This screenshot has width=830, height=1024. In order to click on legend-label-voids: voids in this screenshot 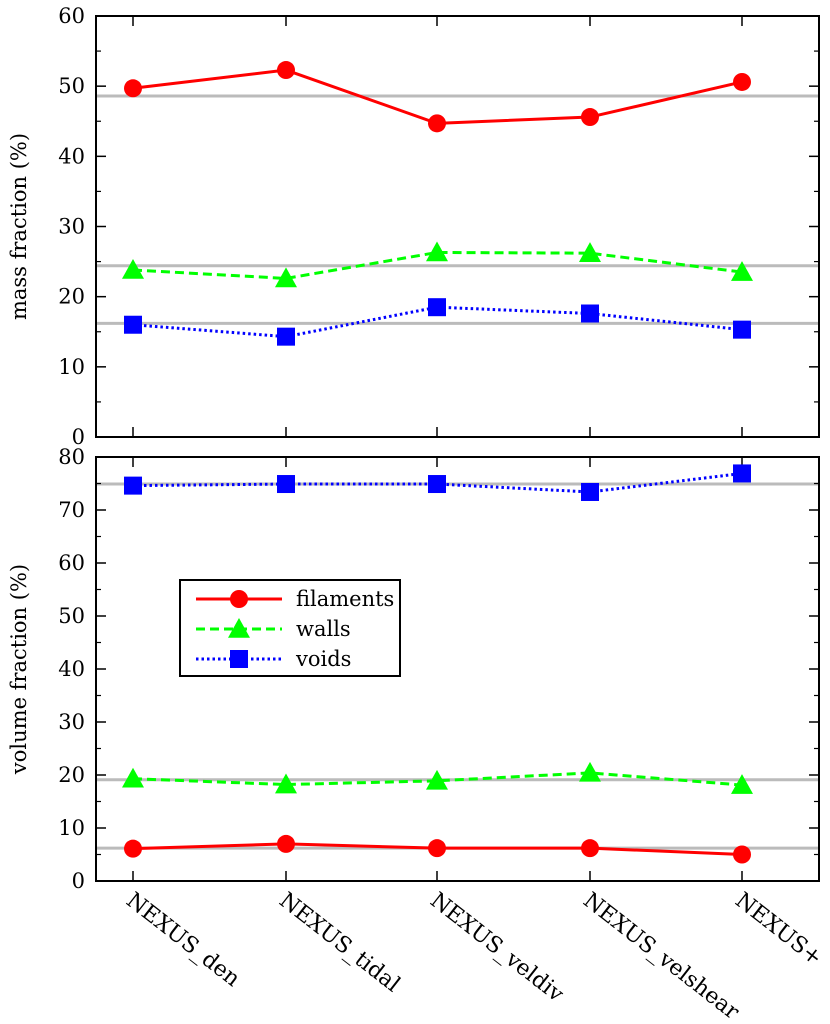, I will do `click(323, 659)`.